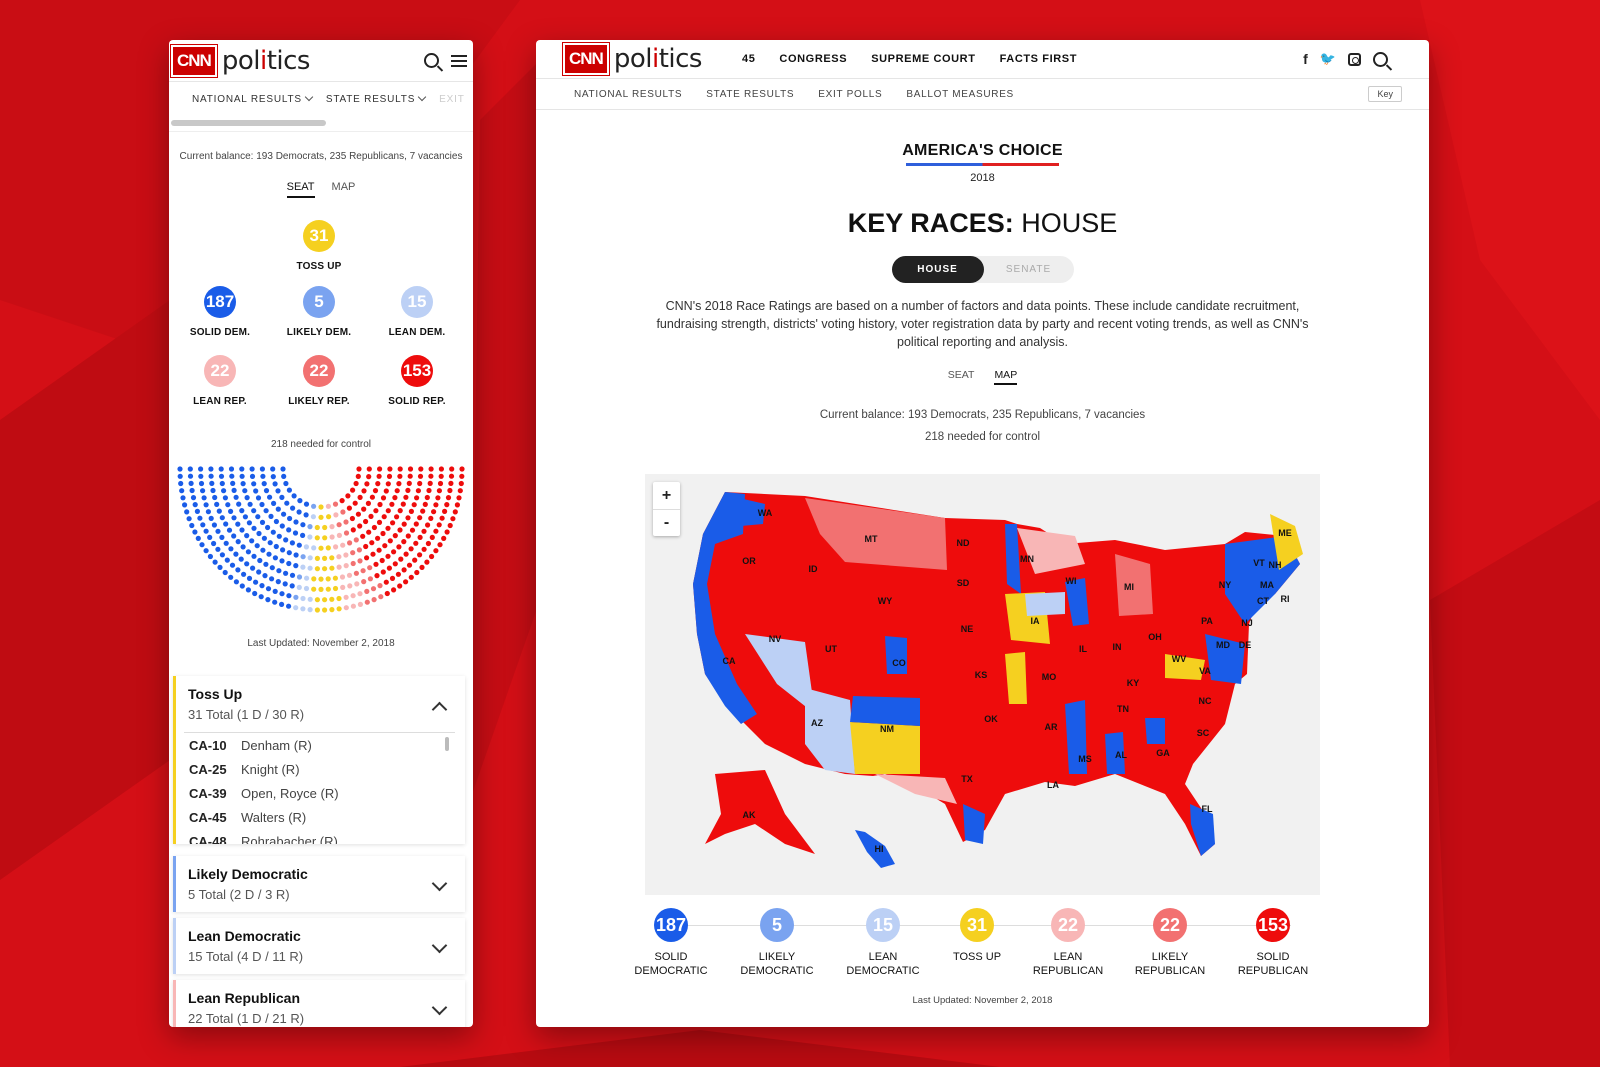 Image resolution: width=1600 pixels, height=1067 pixels. I want to click on state-label-wa: WA, so click(765, 513).